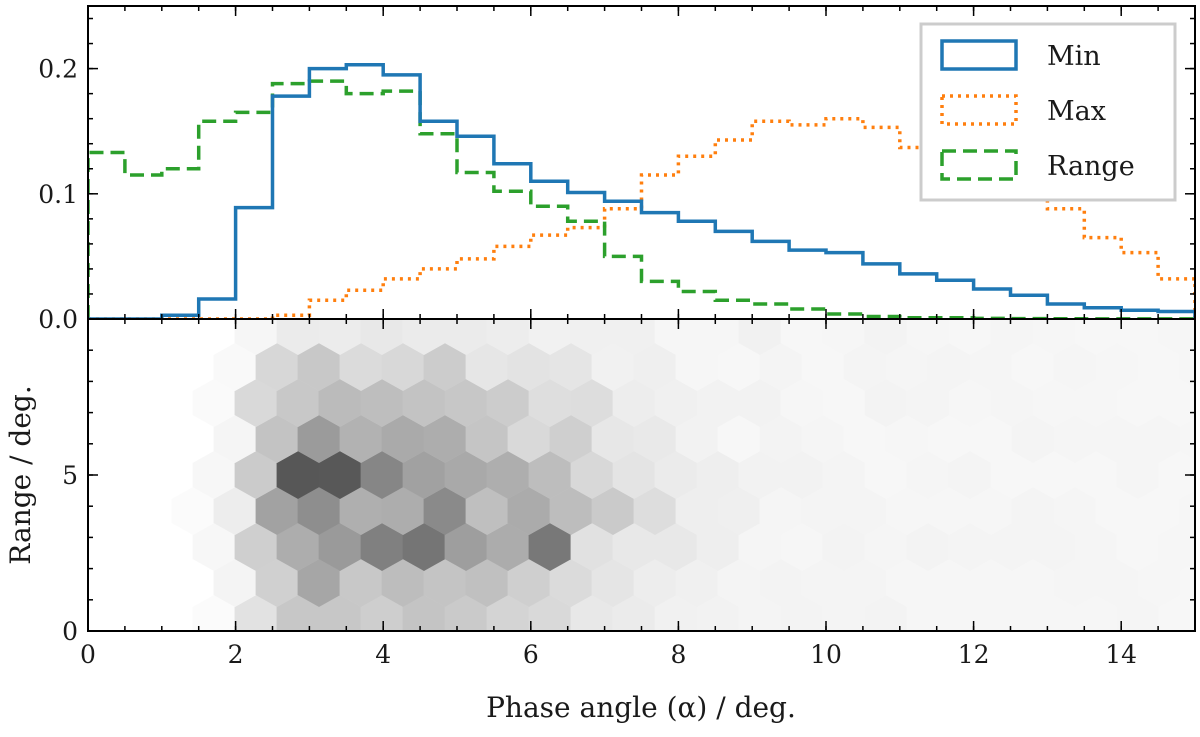  Describe the element at coordinates (70, 631) in the screenshot. I see `y-tick-label: 0` at that location.